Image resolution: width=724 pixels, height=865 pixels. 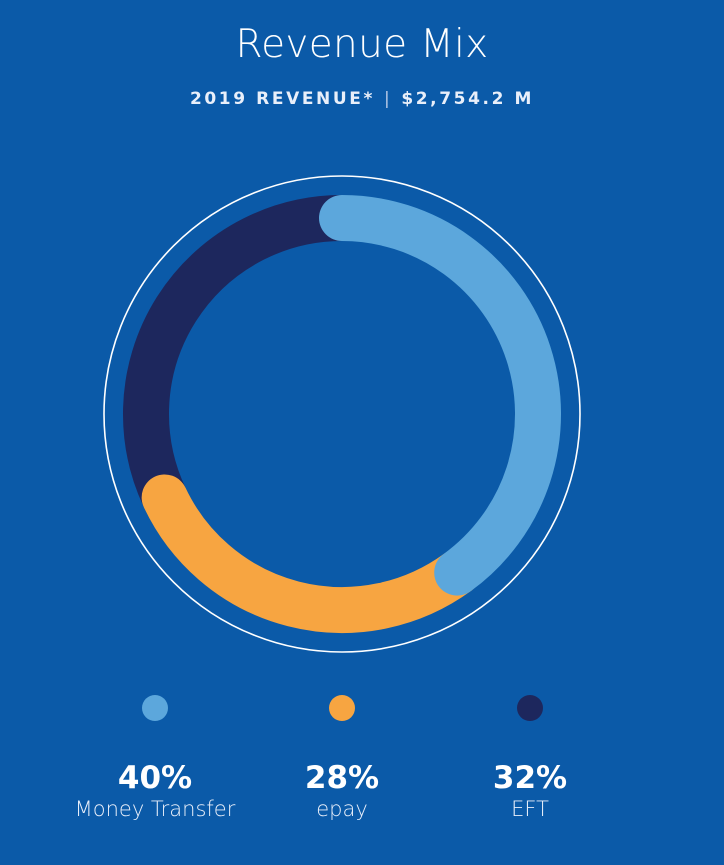 I want to click on legend-item-epay: 28% epay, so click(x=342, y=758).